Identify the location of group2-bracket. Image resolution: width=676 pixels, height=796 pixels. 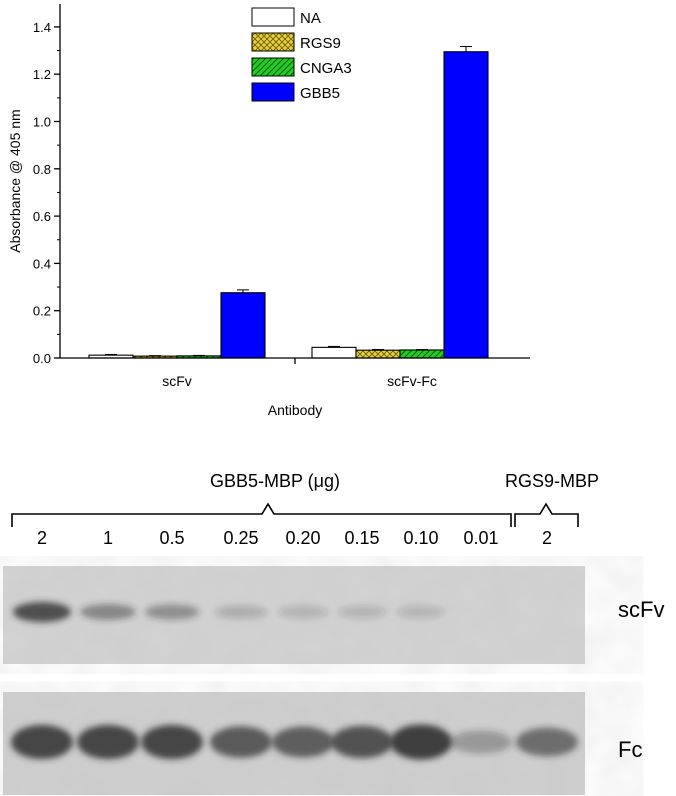
(546, 514).